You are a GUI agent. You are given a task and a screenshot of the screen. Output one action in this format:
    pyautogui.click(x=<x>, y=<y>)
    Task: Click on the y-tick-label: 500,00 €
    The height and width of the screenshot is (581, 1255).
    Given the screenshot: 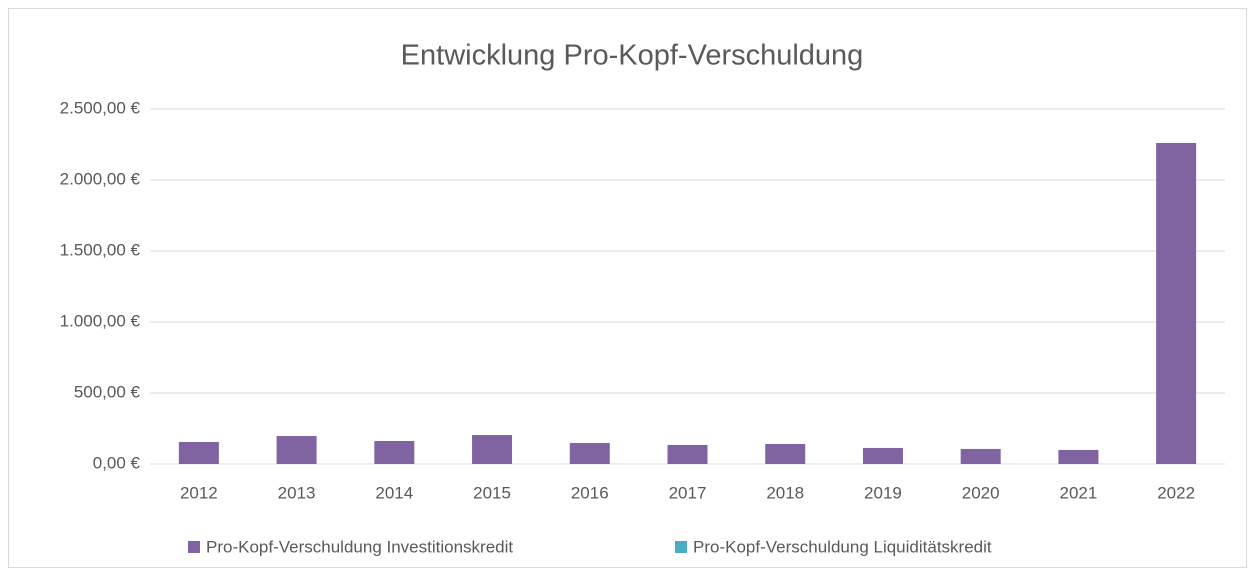 What is the action you would take?
    pyautogui.click(x=107, y=391)
    